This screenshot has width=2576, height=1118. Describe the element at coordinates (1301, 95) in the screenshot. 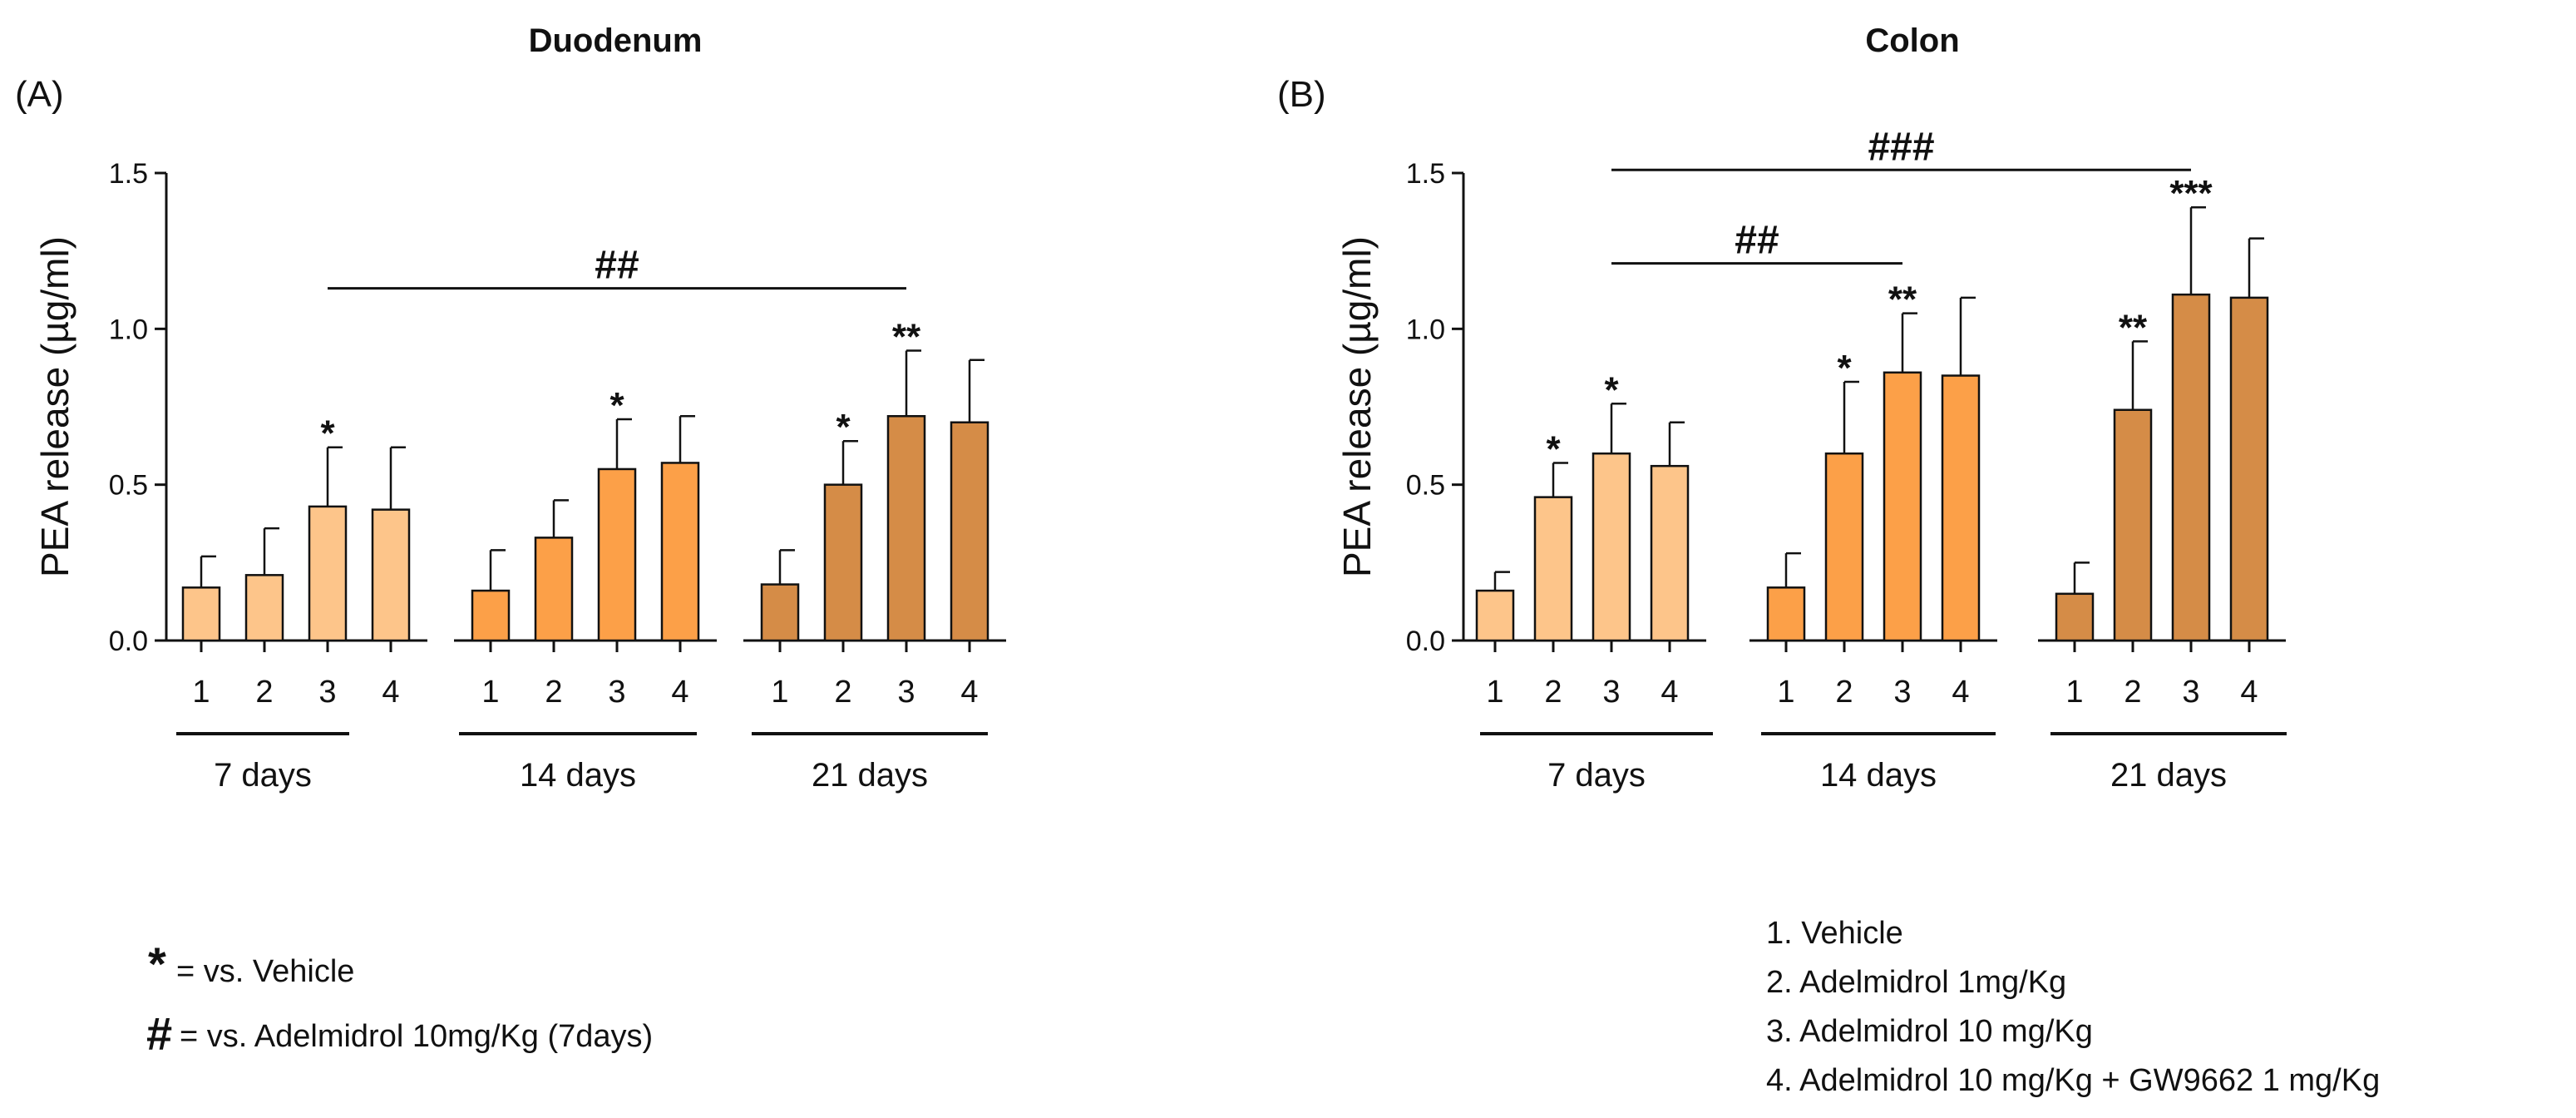

I see `panel-label: (B)` at that location.